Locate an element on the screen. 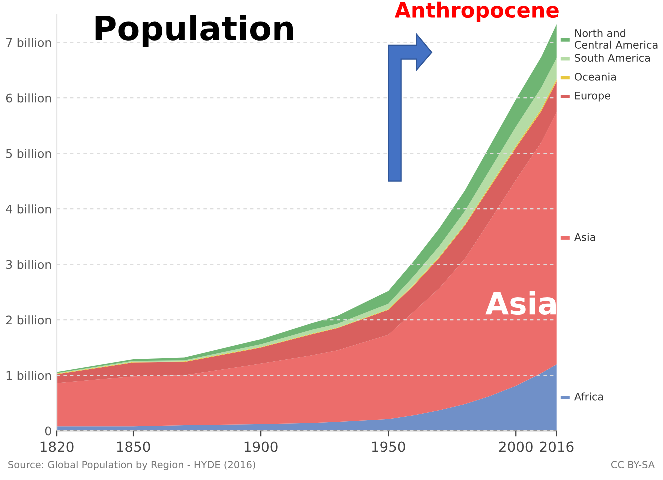  y-tick-label: 1 billion is located at coordinates (29, 375).